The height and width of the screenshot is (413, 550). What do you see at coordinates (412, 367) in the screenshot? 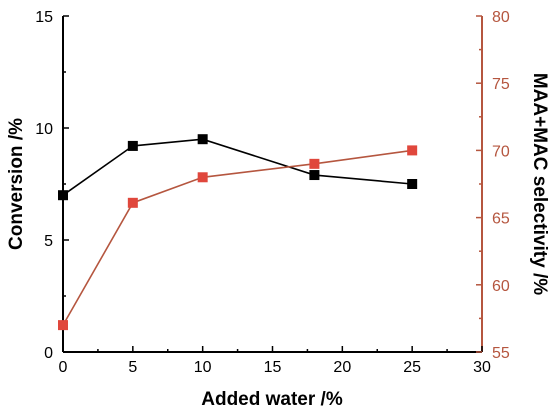
I see `x-tick-label: 25` at bounding box center [412, 367].